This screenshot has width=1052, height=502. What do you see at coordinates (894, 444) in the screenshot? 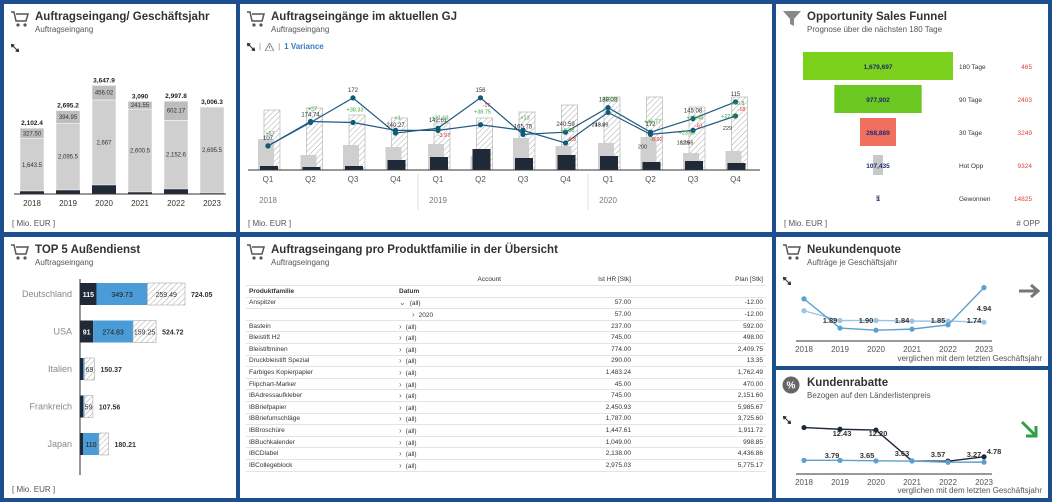
I see `series-line` at bounding box center [894, 444].